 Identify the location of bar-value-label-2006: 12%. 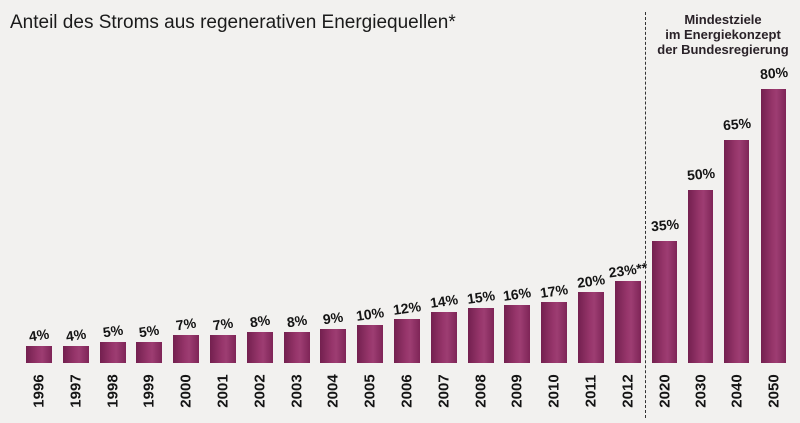
(407, 308).